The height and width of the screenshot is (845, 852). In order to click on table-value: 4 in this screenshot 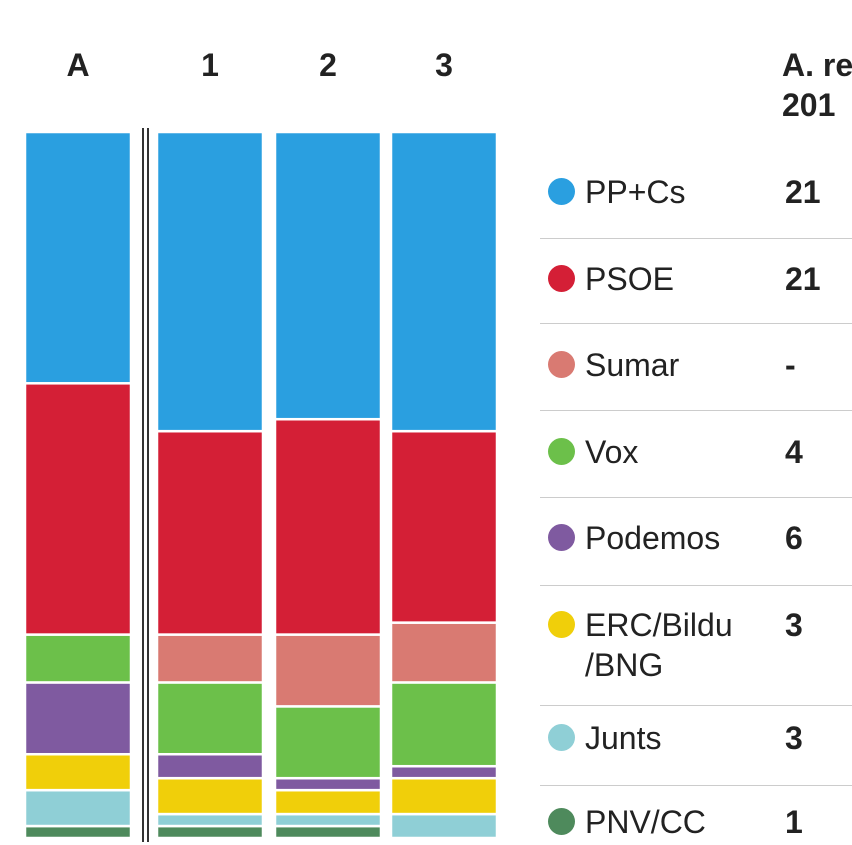, I will do `click(794, 452)`.